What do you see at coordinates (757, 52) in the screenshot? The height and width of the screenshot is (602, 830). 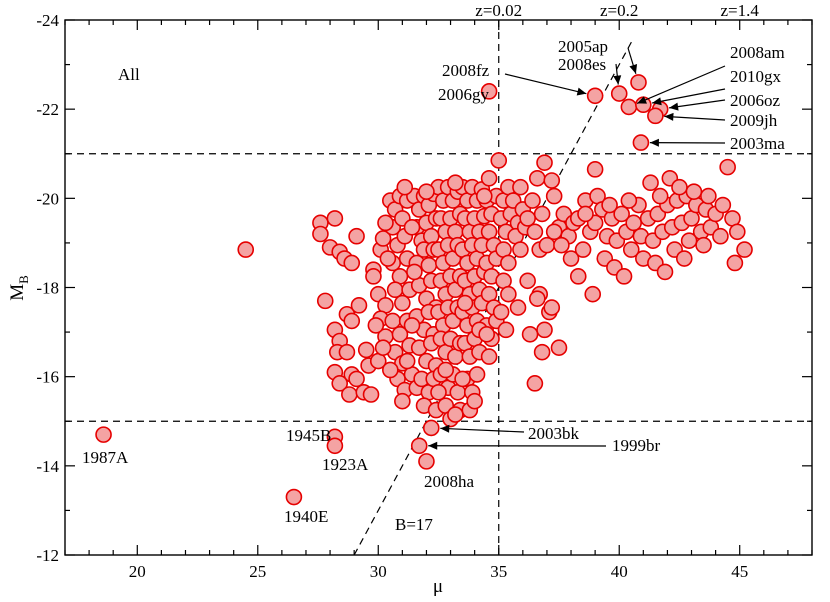 I see `point-label-2008am: 2008am` at bounding box center [757, 52].